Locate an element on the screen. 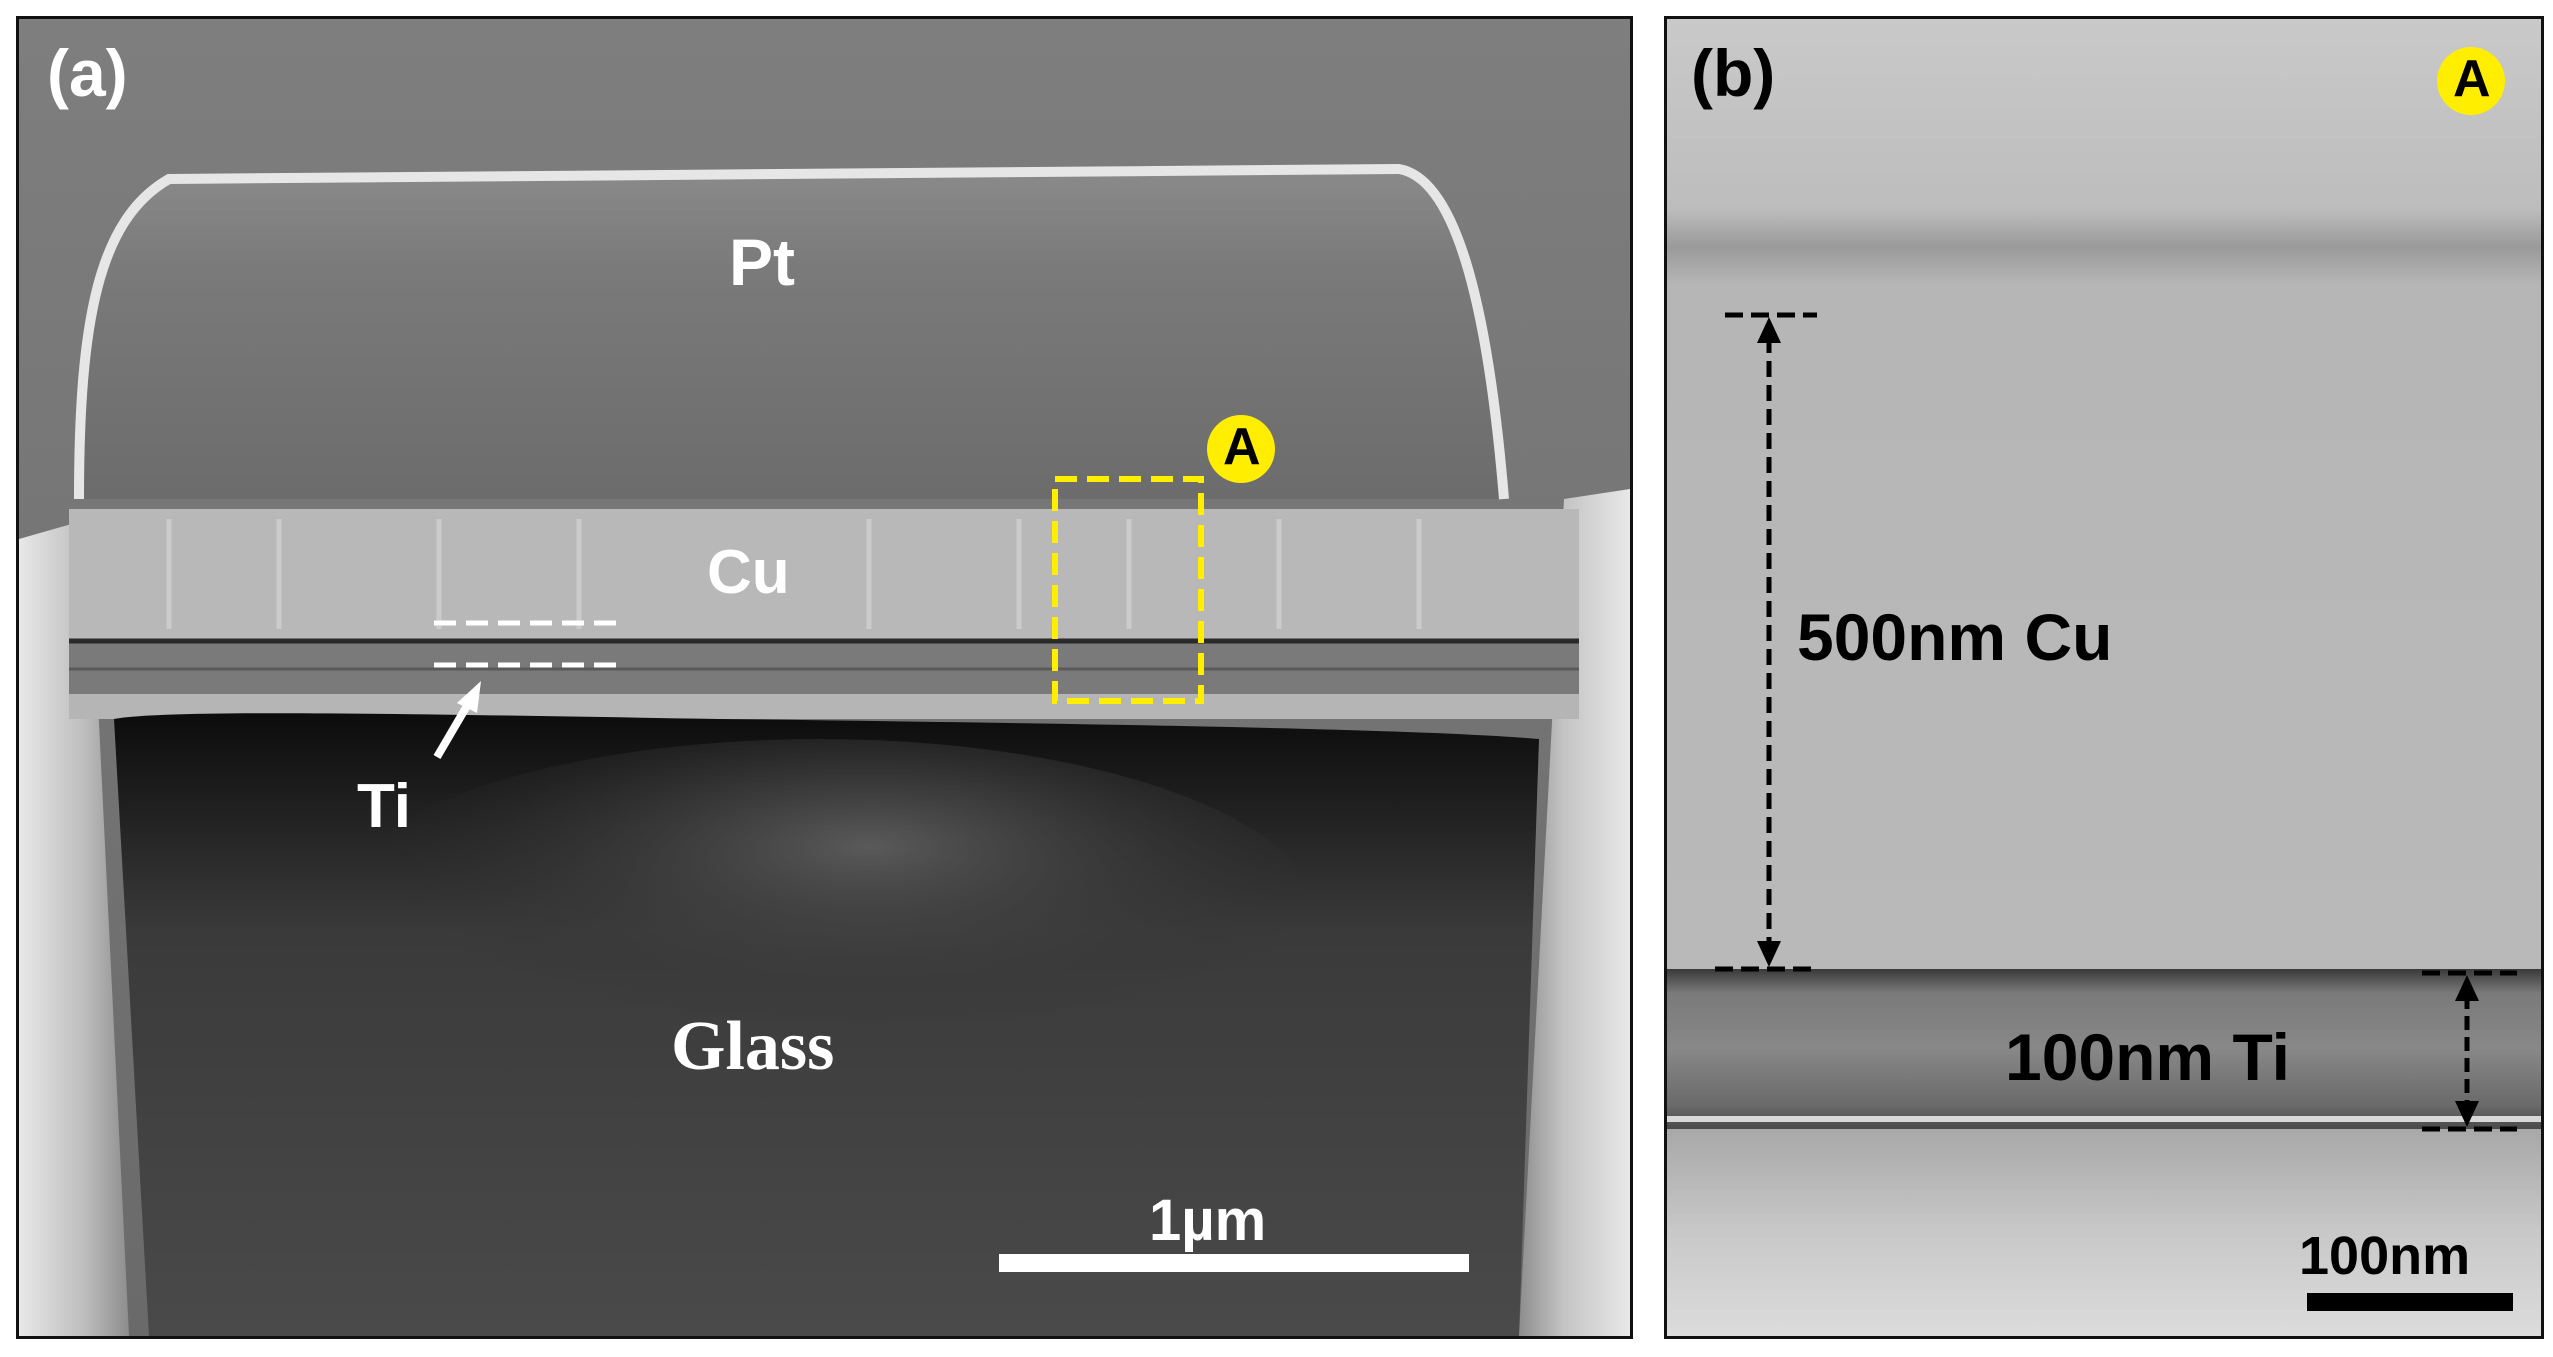 This screenshot has width=2553, height=1357. marker-a-letter-b: A is located at coordinates (2472, 79).